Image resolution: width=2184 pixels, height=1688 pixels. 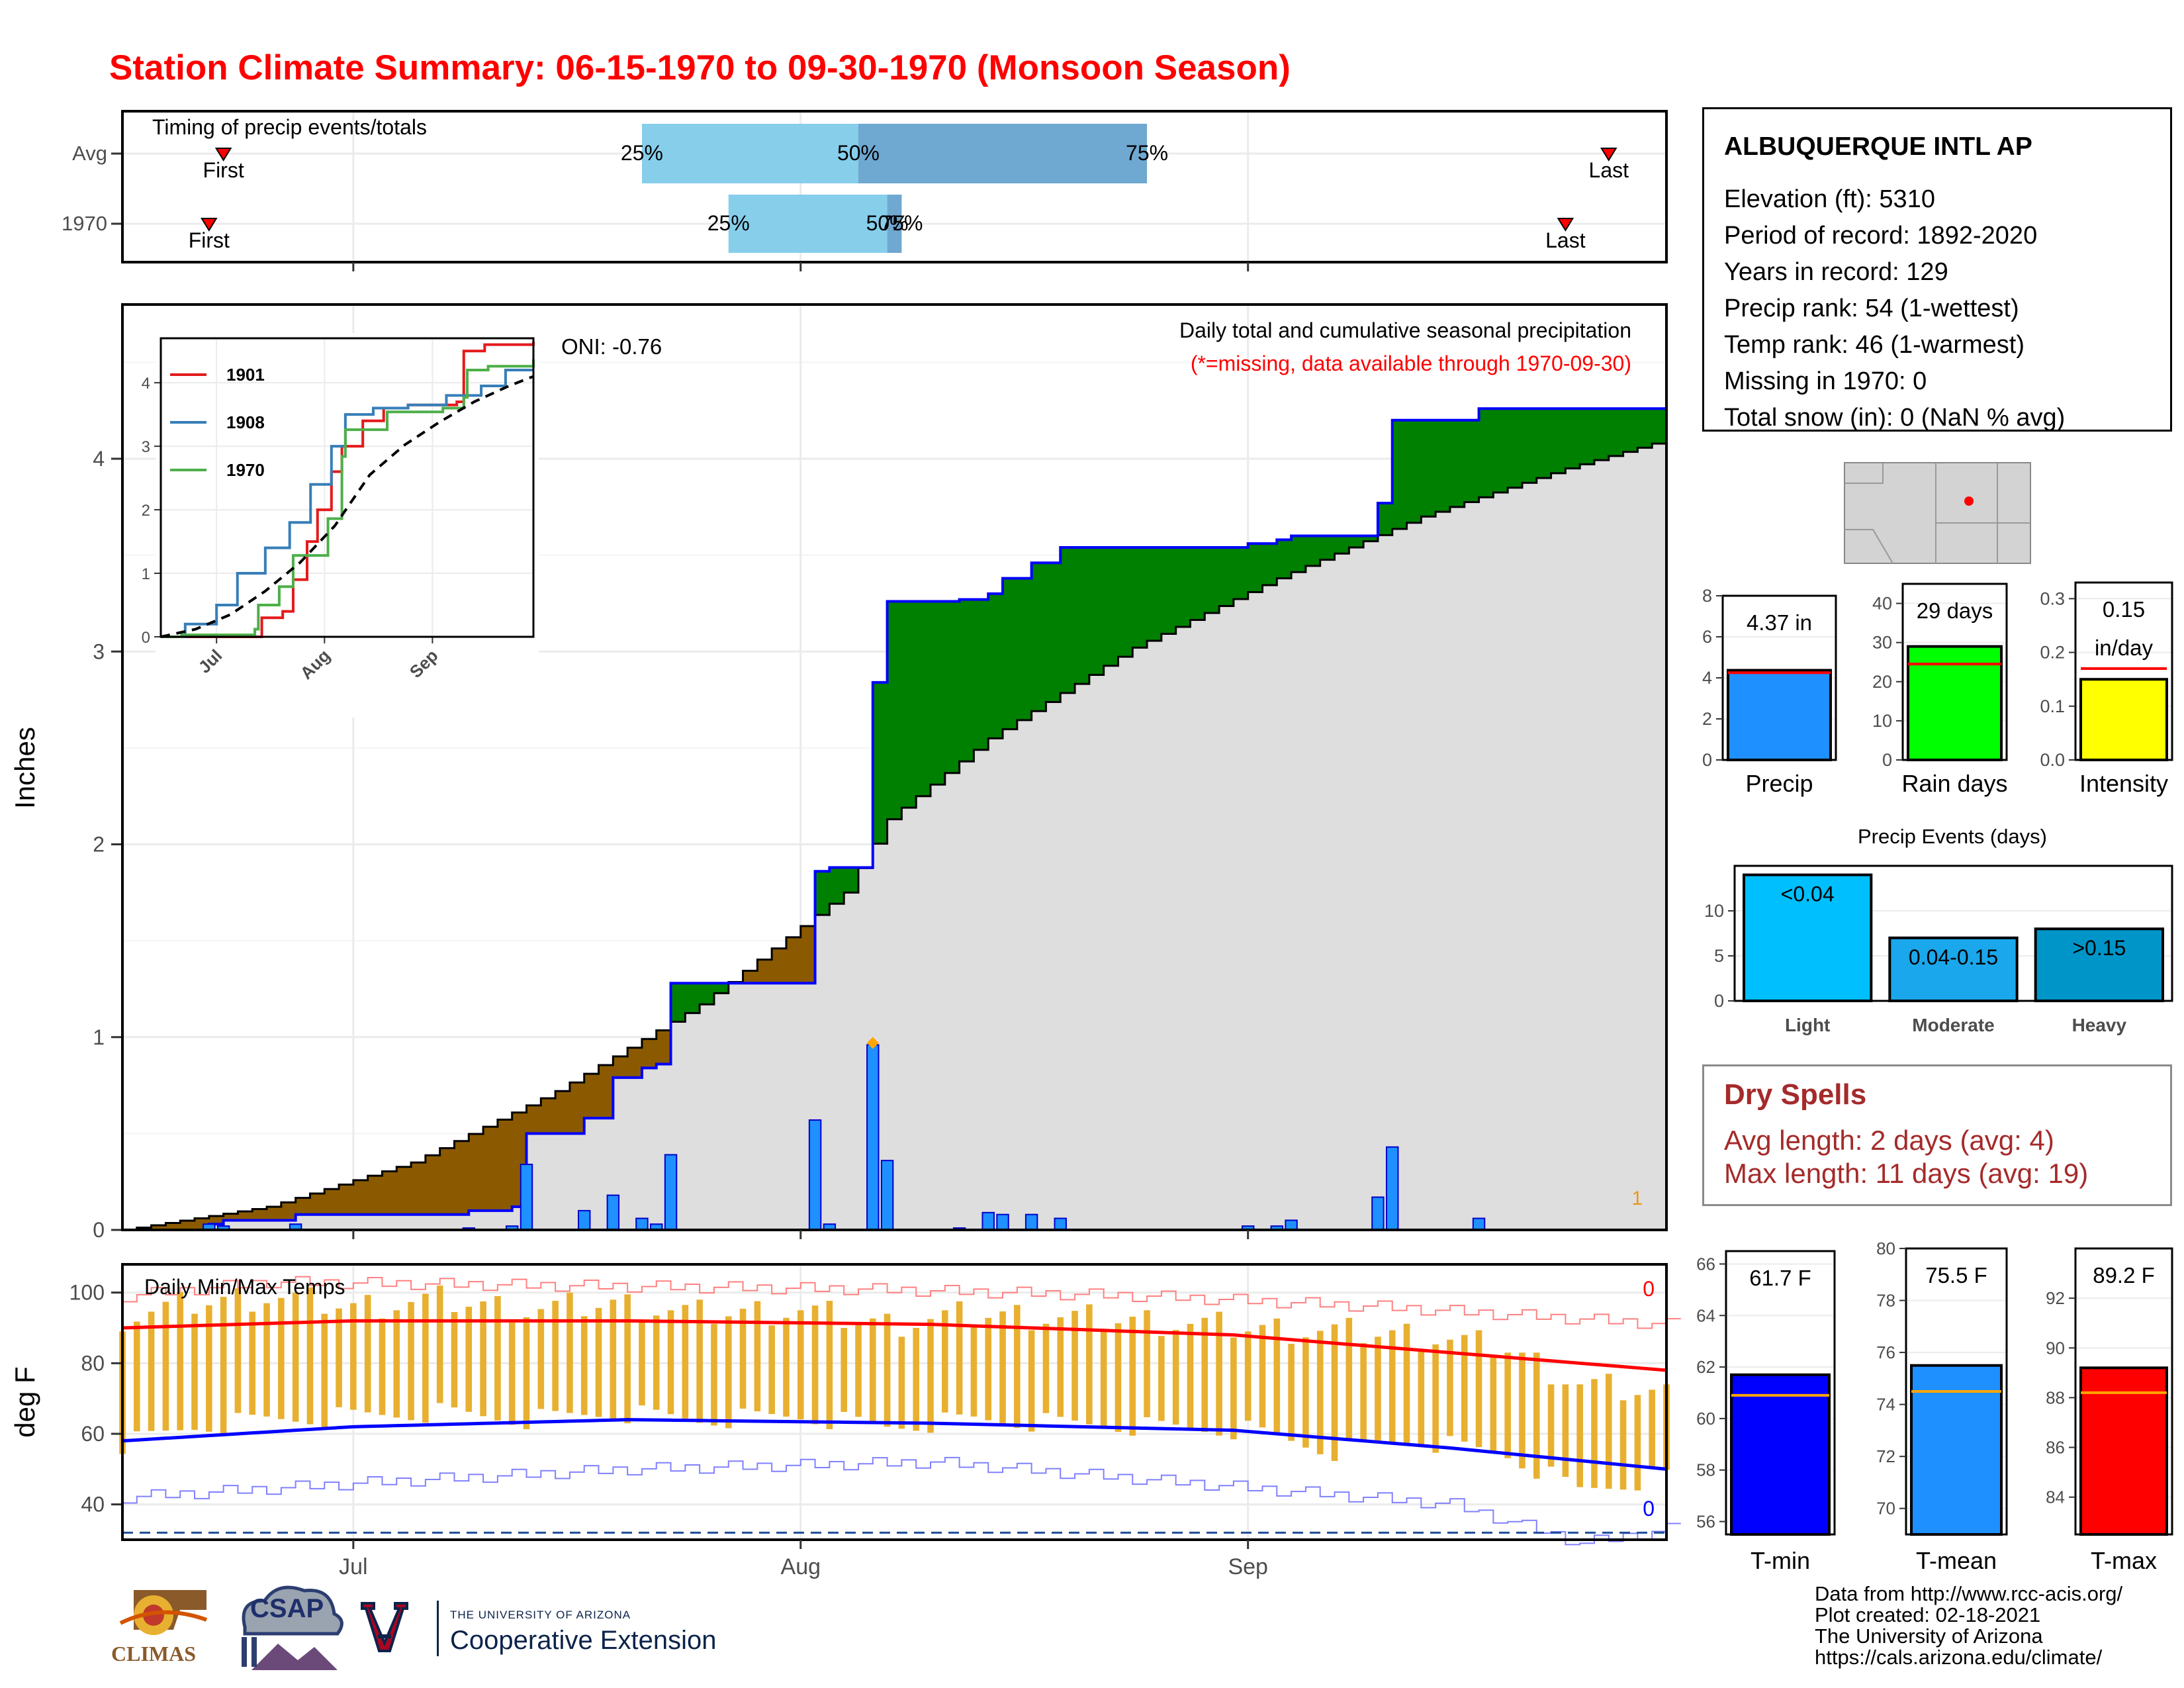 I want to click on tmin-bar, so click(x=1780, y=1454).